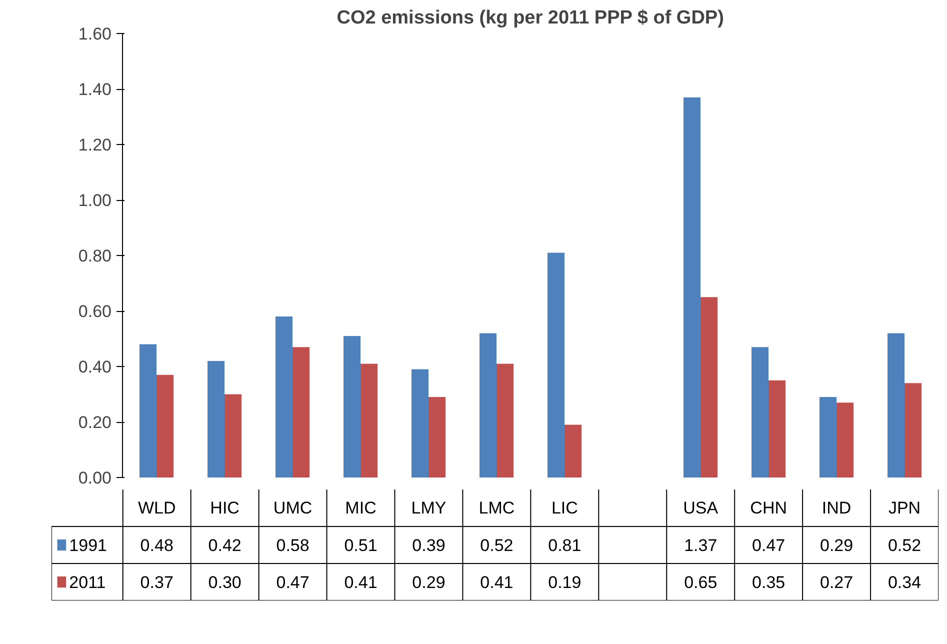  What do you see at coordinates (95, 34) in the screenshot?
I see `y-tick-label: 1.60` at bounding box center [95, 34].